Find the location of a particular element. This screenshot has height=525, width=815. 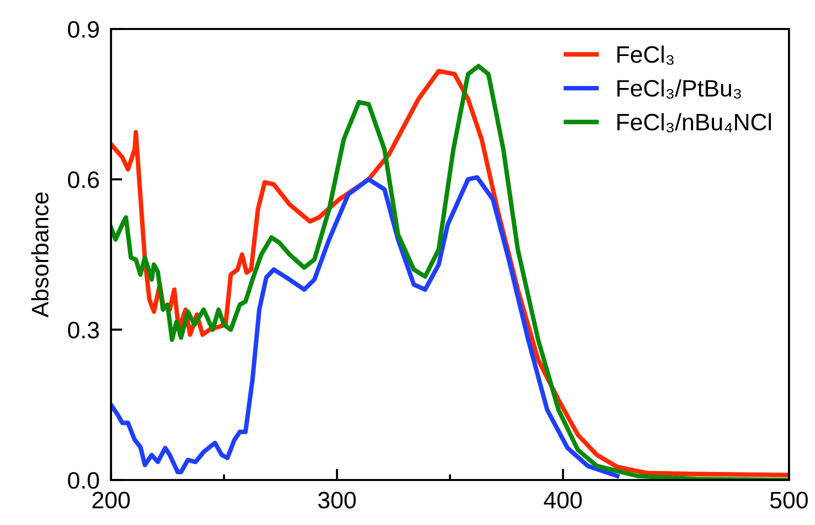

y-axis-title: Absorbance is located at coordinates (40, 255).